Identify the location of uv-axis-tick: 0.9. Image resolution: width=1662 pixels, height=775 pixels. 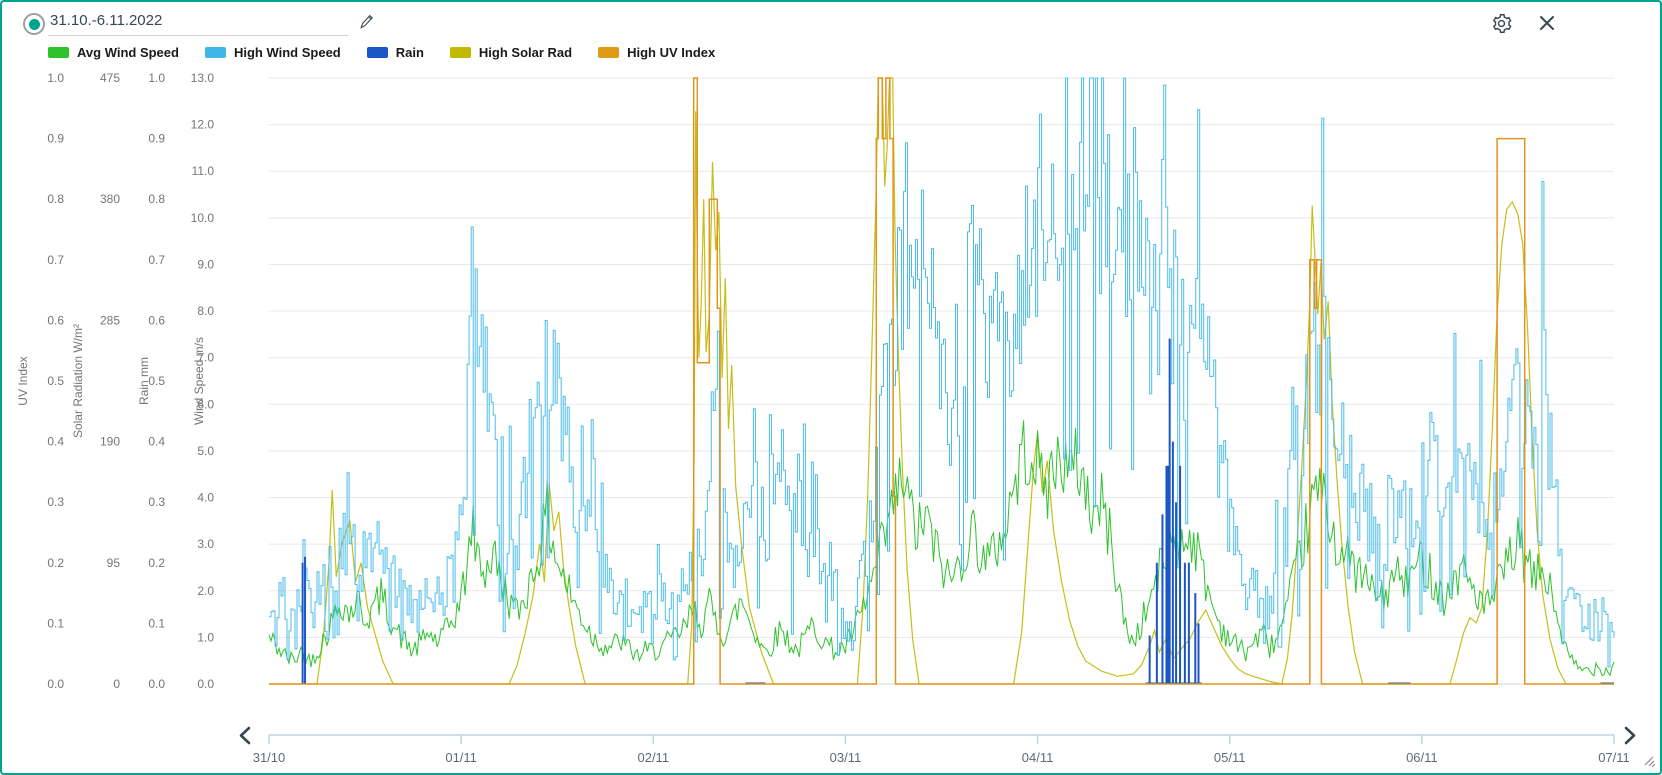
(55, 139).